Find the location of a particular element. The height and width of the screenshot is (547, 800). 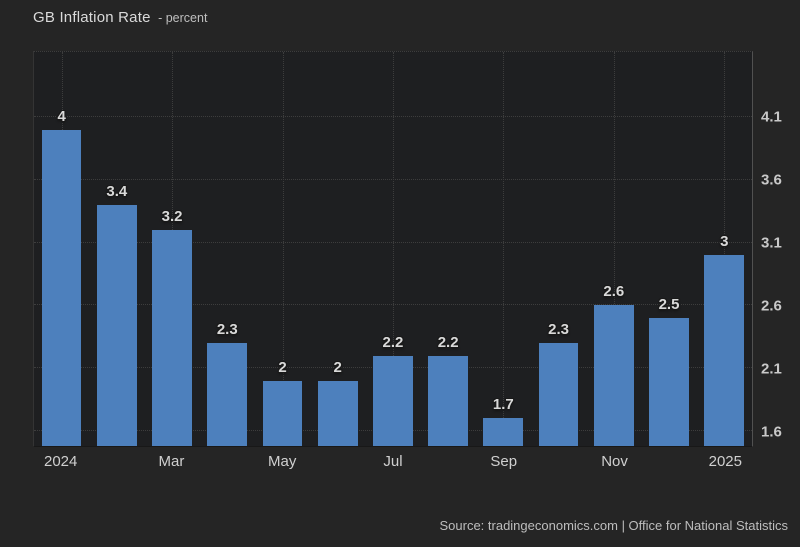

bar-value-label: 3.2 is located at coordinates (172, 217).